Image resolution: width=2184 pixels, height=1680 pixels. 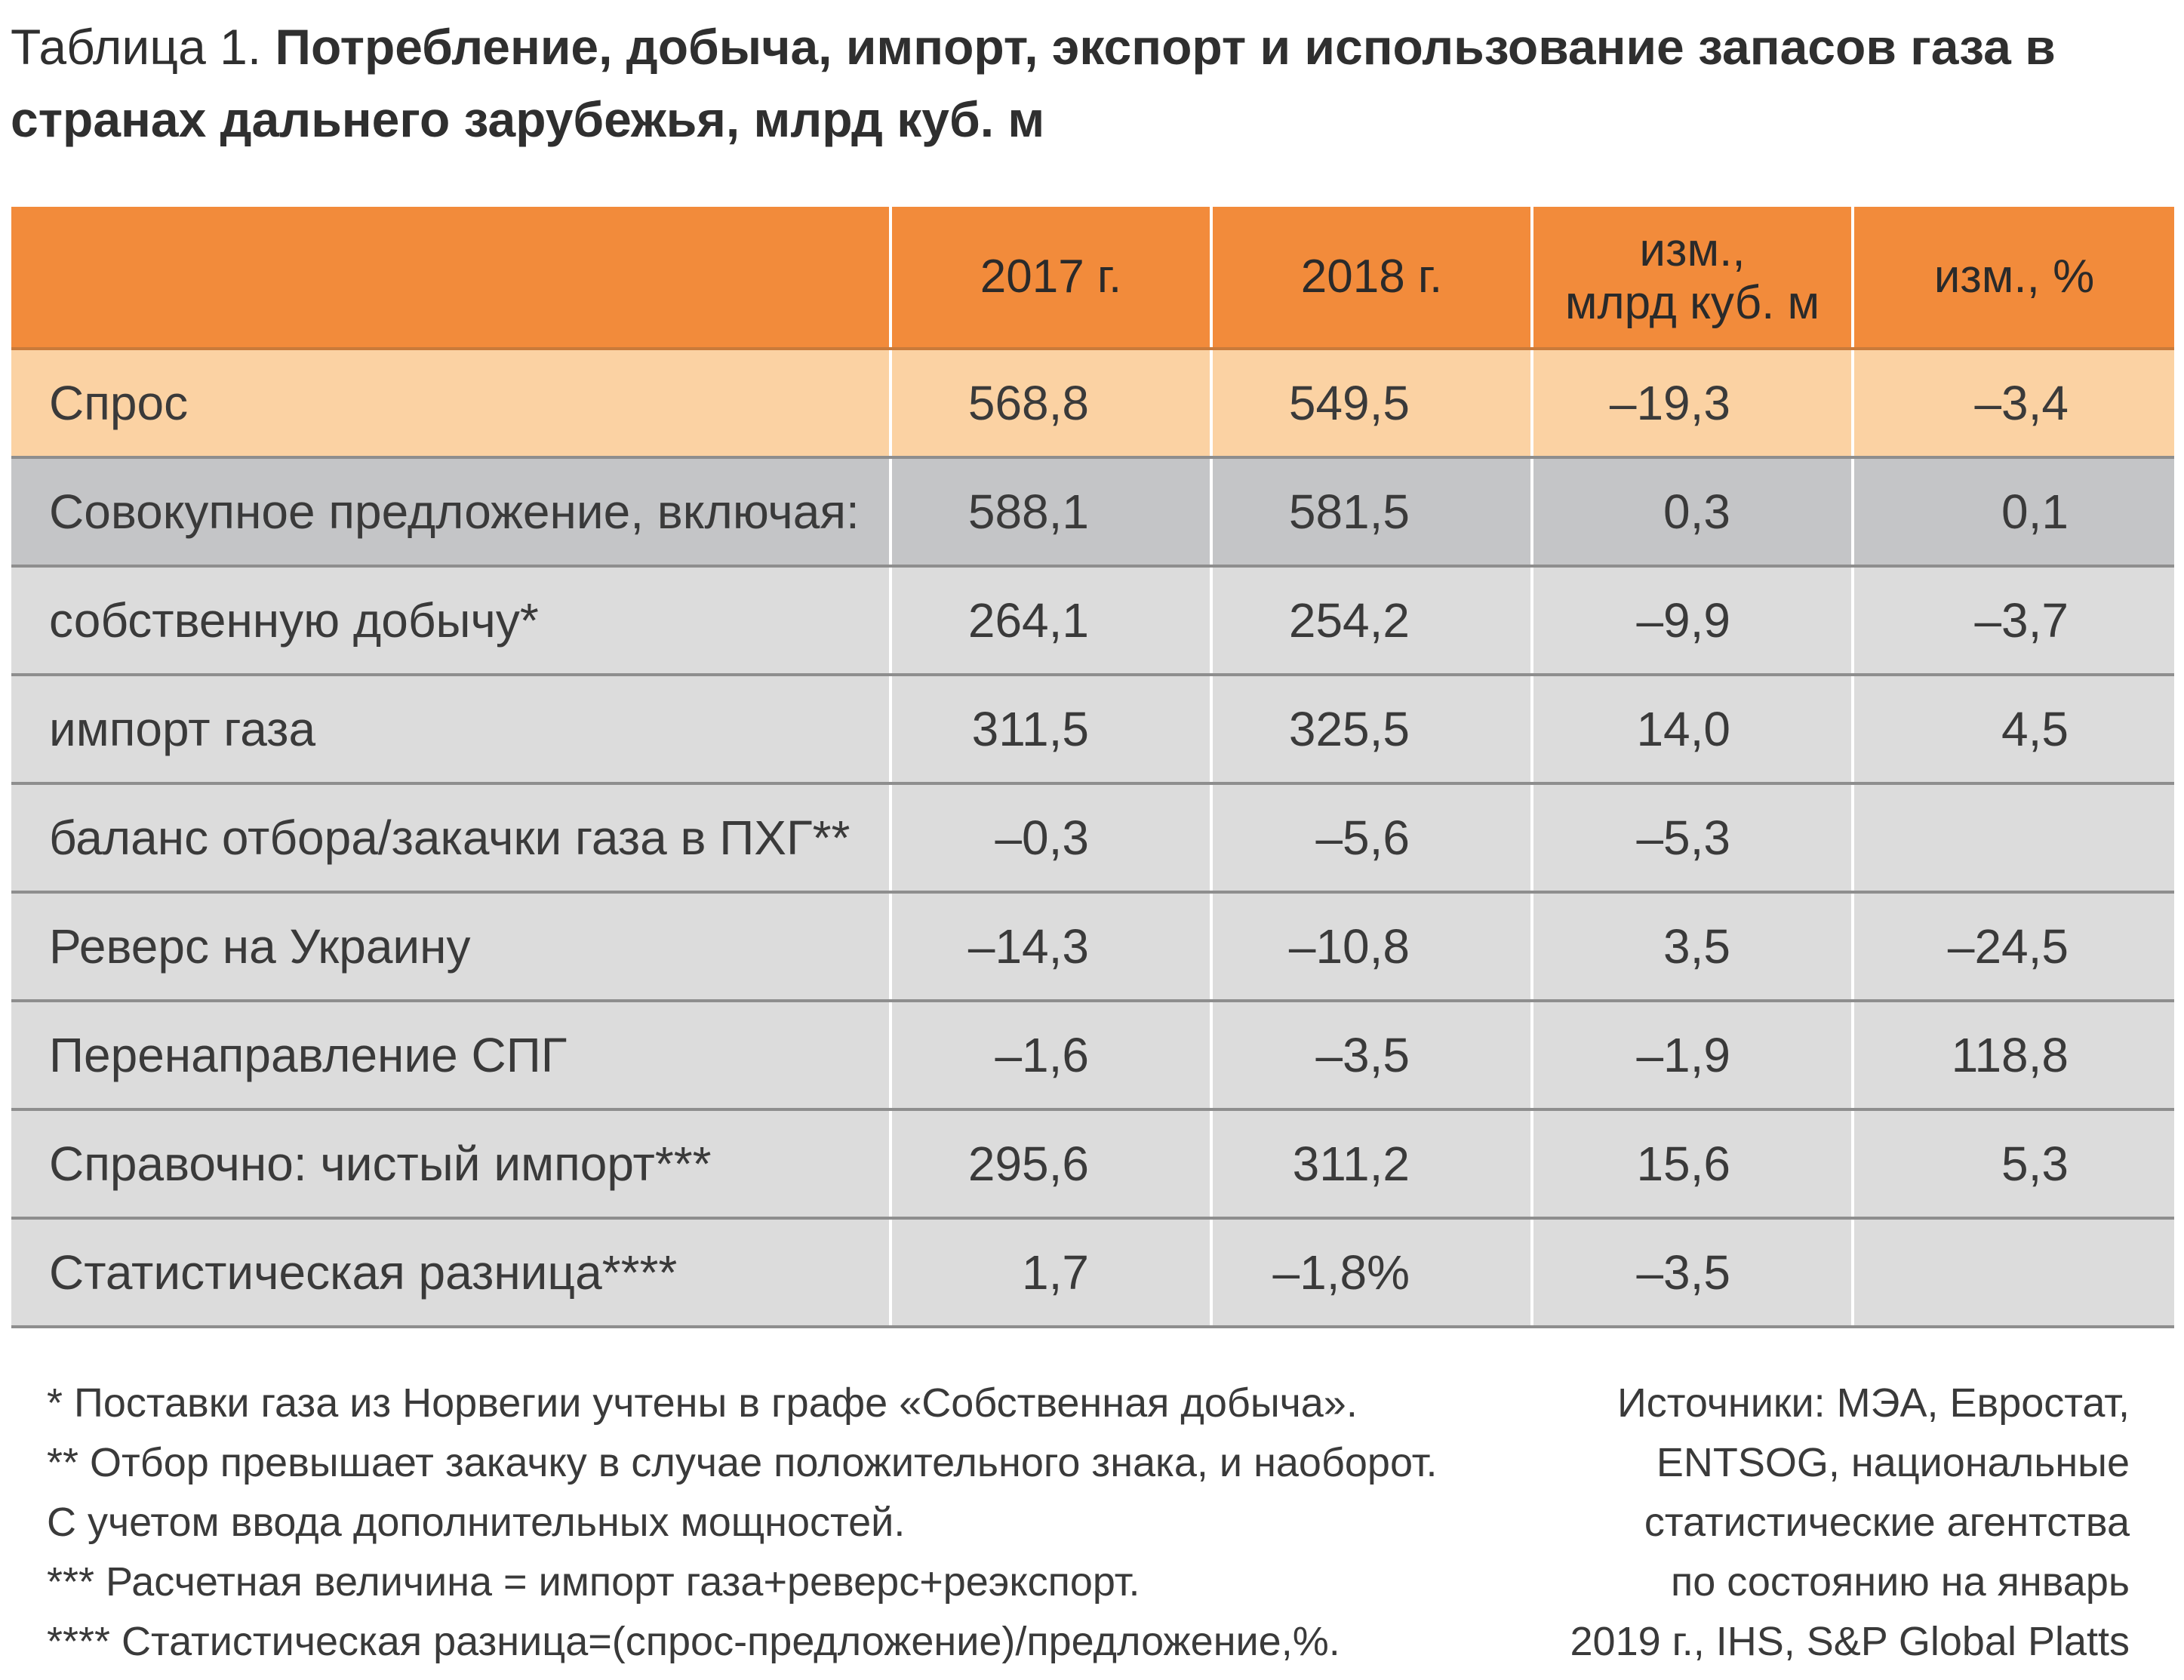 I want to click on sources-line: 2019 г., IHS, S&P Global Platts, so click(x=1850, y=1641).